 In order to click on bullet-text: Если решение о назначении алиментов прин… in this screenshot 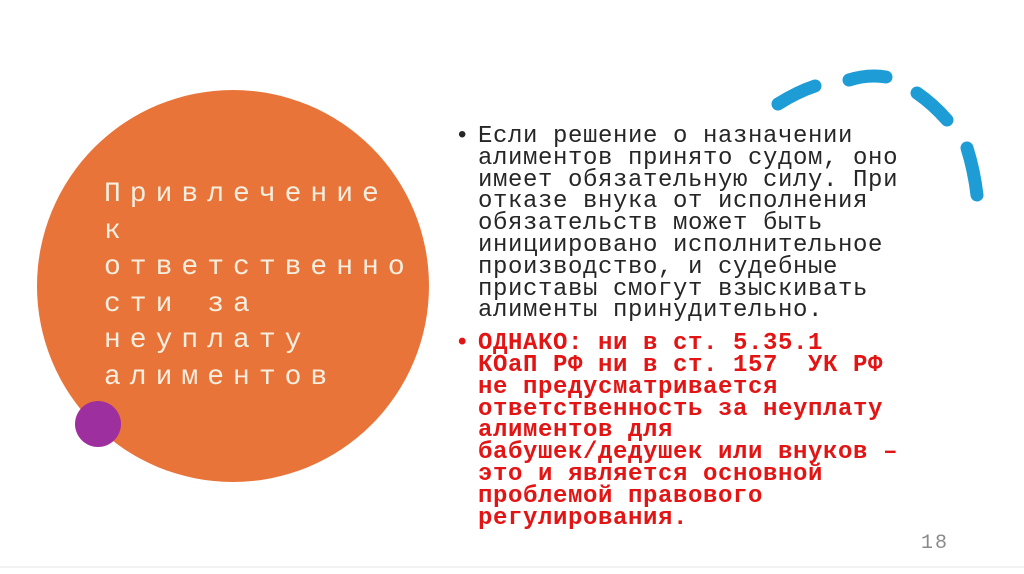, I will do `click(688, 224)`.